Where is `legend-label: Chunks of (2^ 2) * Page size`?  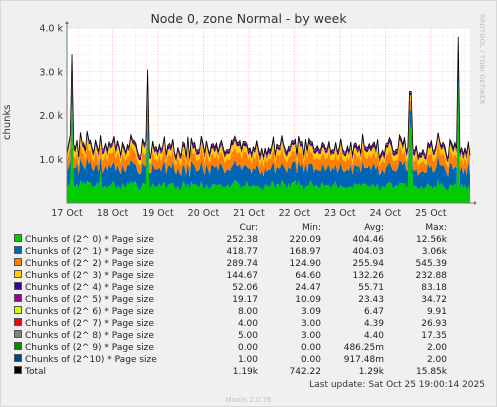 legend-label: Chunks of (2^ 2) * Page size is located at coordinates (89, 264).